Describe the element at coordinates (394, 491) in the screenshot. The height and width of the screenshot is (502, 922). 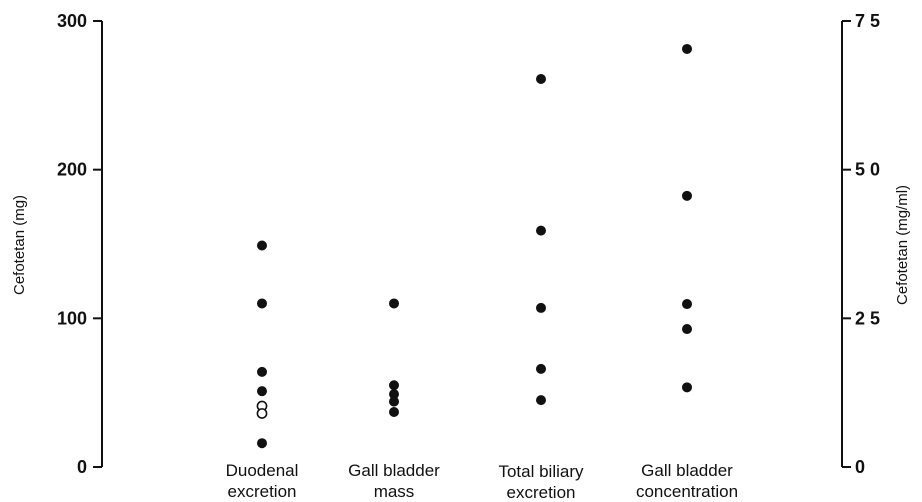
I see `category-label-line: mass` at that location.